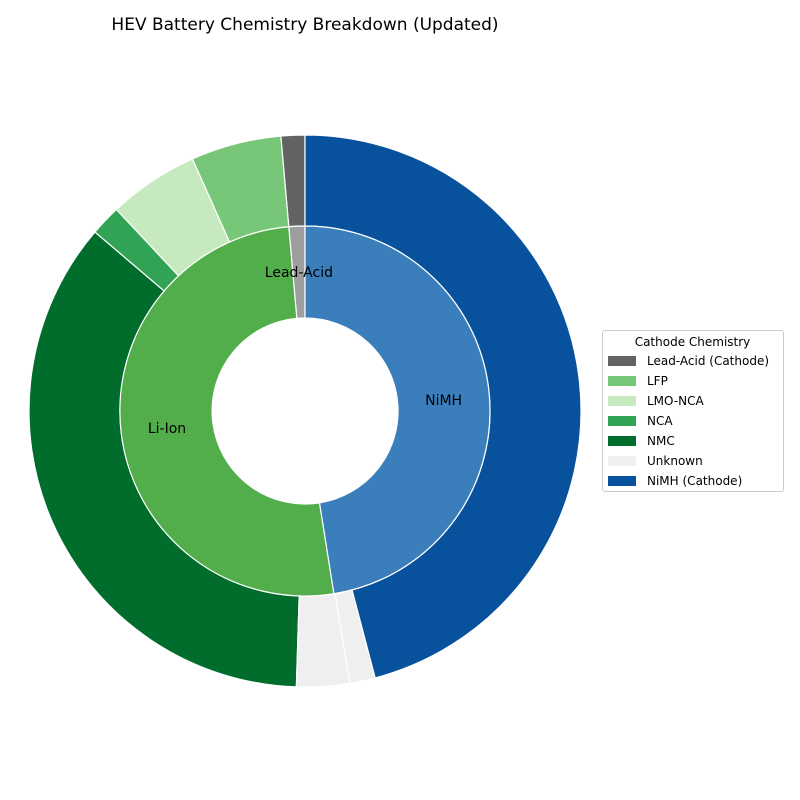 This screenshot has height=800, width=800. I want to click on inner-wedge-li-ion, so click(227, 411).